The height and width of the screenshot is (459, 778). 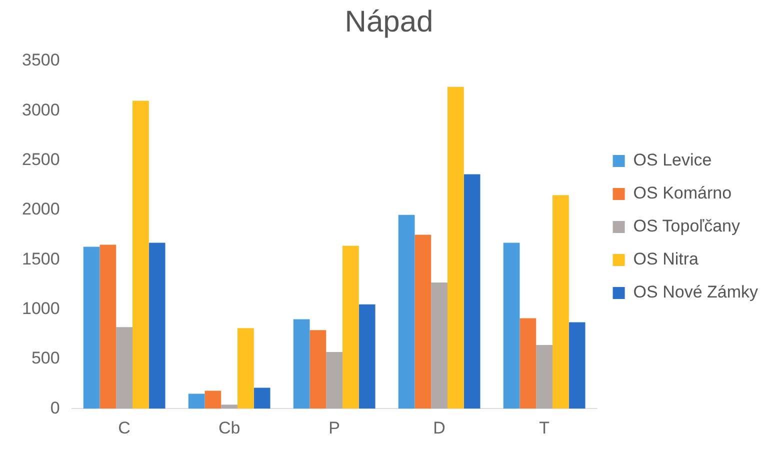 What do you see at coordinates (672, 160) in the screenshot?
I see `legend-label: OS Levice` at bounding box center [672, 160].